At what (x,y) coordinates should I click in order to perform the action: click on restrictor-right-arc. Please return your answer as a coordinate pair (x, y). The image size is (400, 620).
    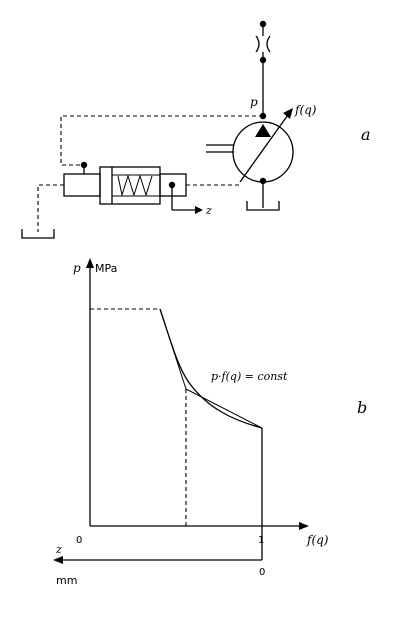
    Looking at the image, I should click on (268, 44).